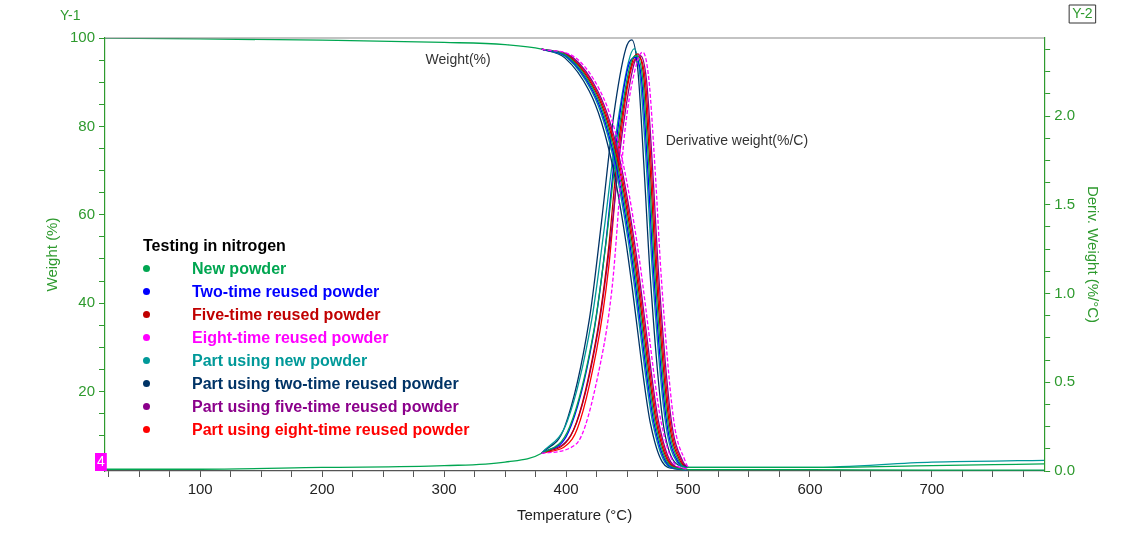 This screenshot has width=1145, height=541. I want to click on y2-axis-title: Deriv. Weight (%/°C), so click(1093, 254).